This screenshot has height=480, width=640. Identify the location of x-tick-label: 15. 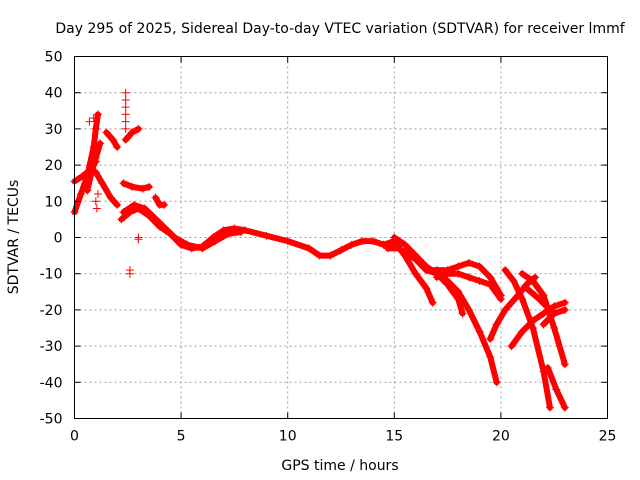
(394, 437).